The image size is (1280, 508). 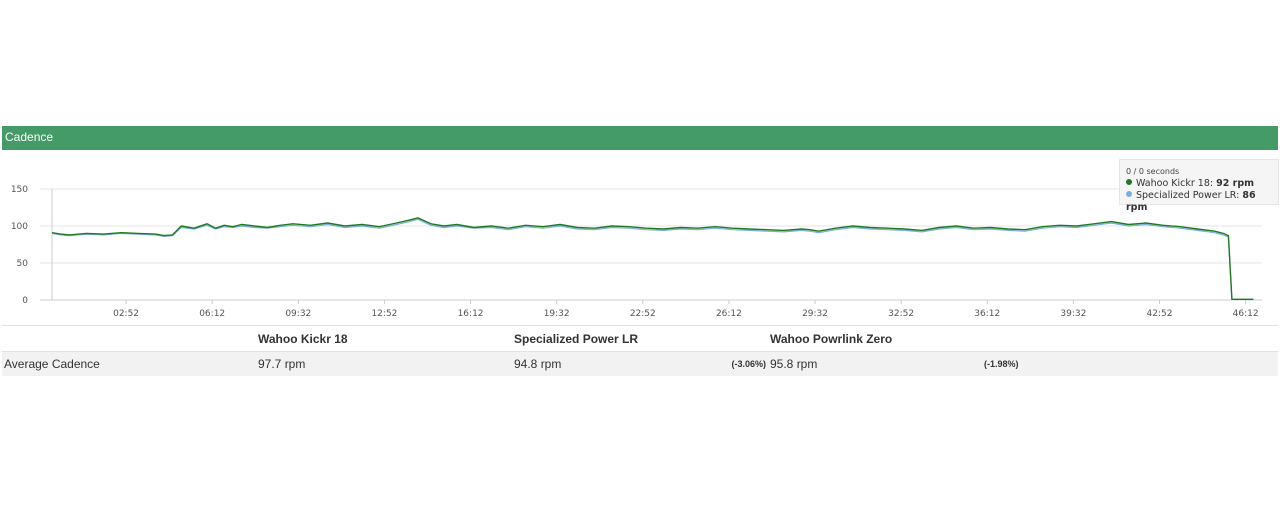 I want to click on y-tick-label: 150, so click(x=19, y=190).